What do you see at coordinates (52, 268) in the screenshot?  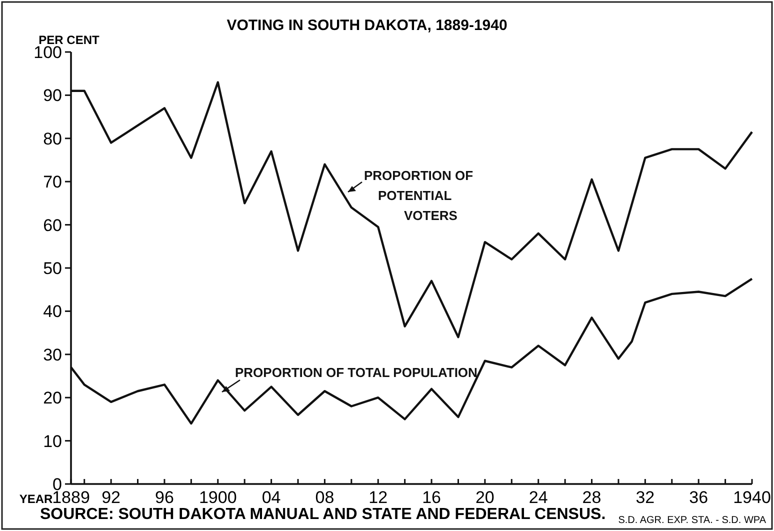 I see `y-tick-label: 50` at bounding box center [52, 268].